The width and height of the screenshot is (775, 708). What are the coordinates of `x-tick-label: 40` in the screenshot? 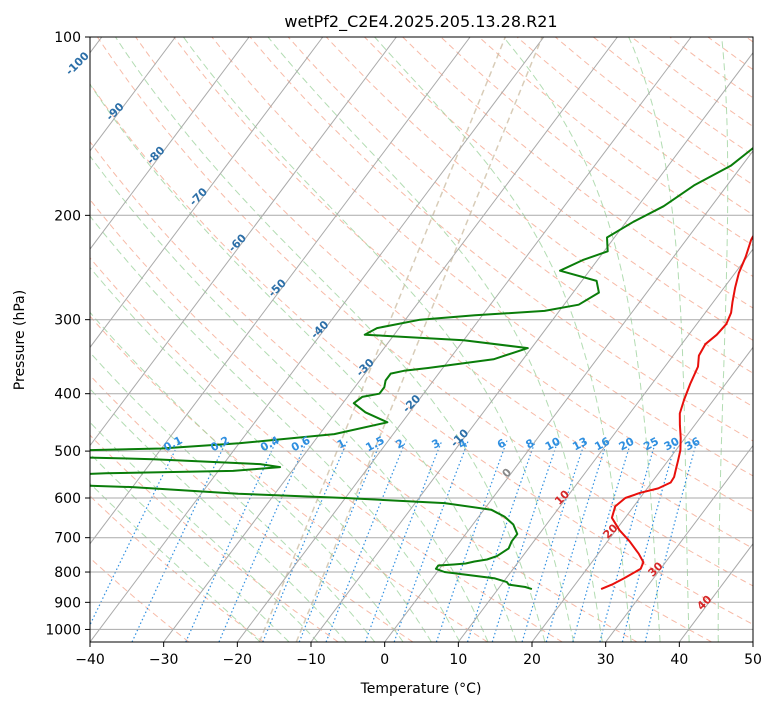 It's located at (679, 660).